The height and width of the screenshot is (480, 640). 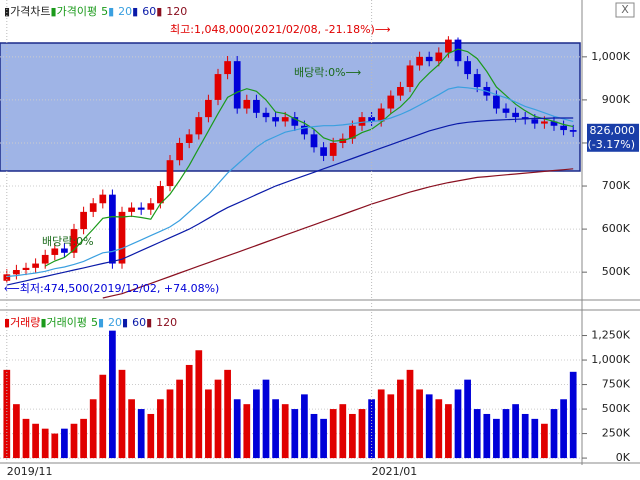 What do you see at coordinates (30, 11) in the screenshot?
I see `legend-item: 가격차트` at bounding box center [30, 11].